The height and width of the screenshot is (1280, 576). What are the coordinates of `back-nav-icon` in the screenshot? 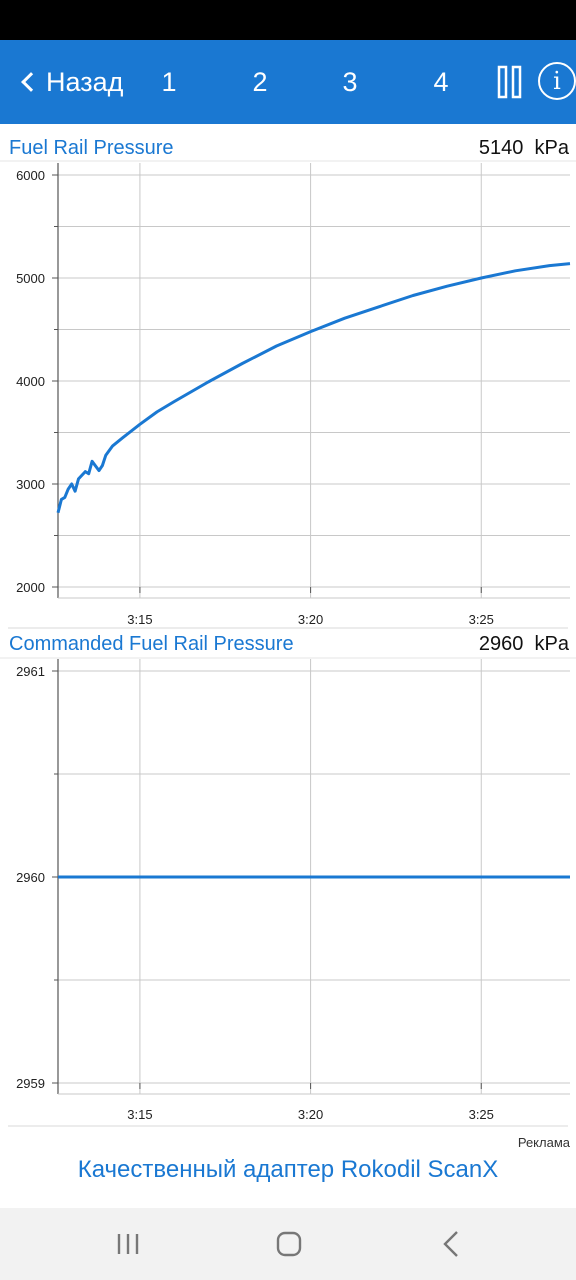 It's located at (450, 1244).